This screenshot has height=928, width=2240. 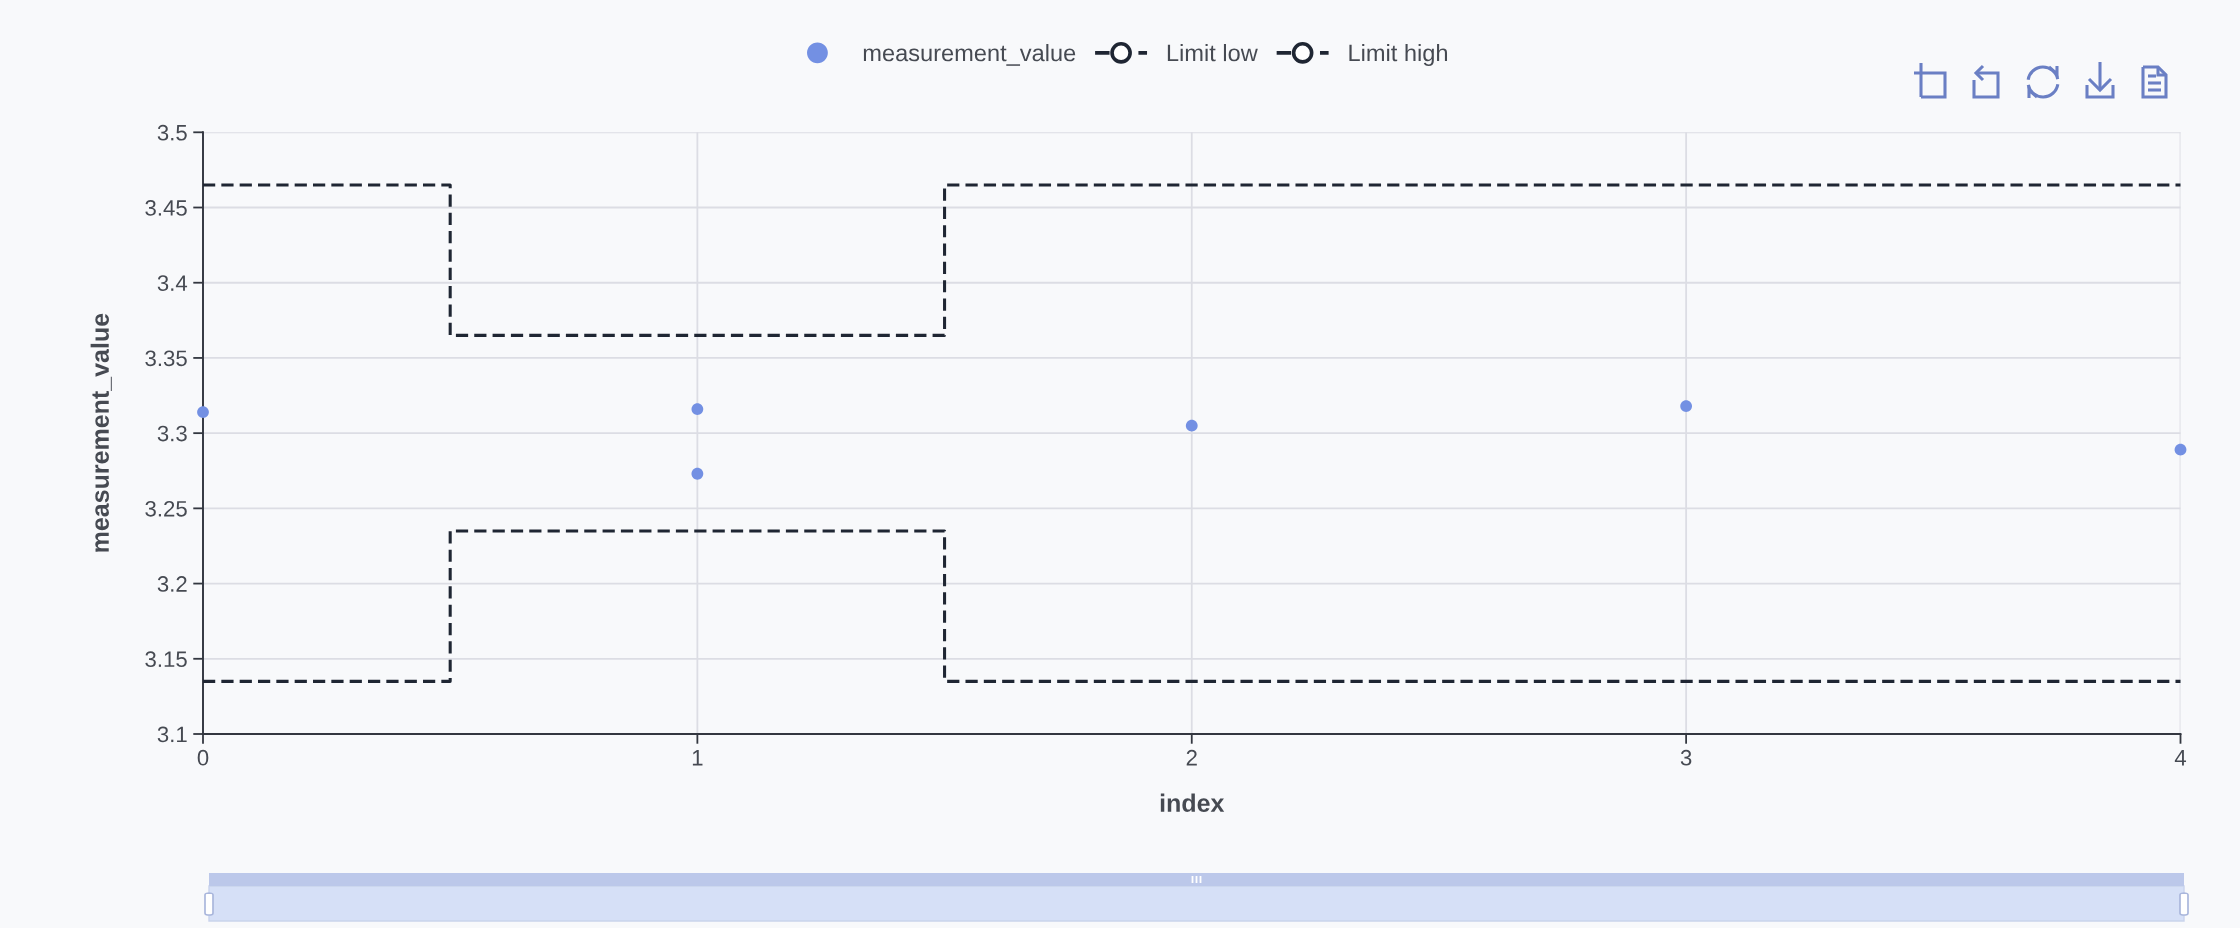 I want to click on y-tick-label: 3.45, so click(x=166, y=208).